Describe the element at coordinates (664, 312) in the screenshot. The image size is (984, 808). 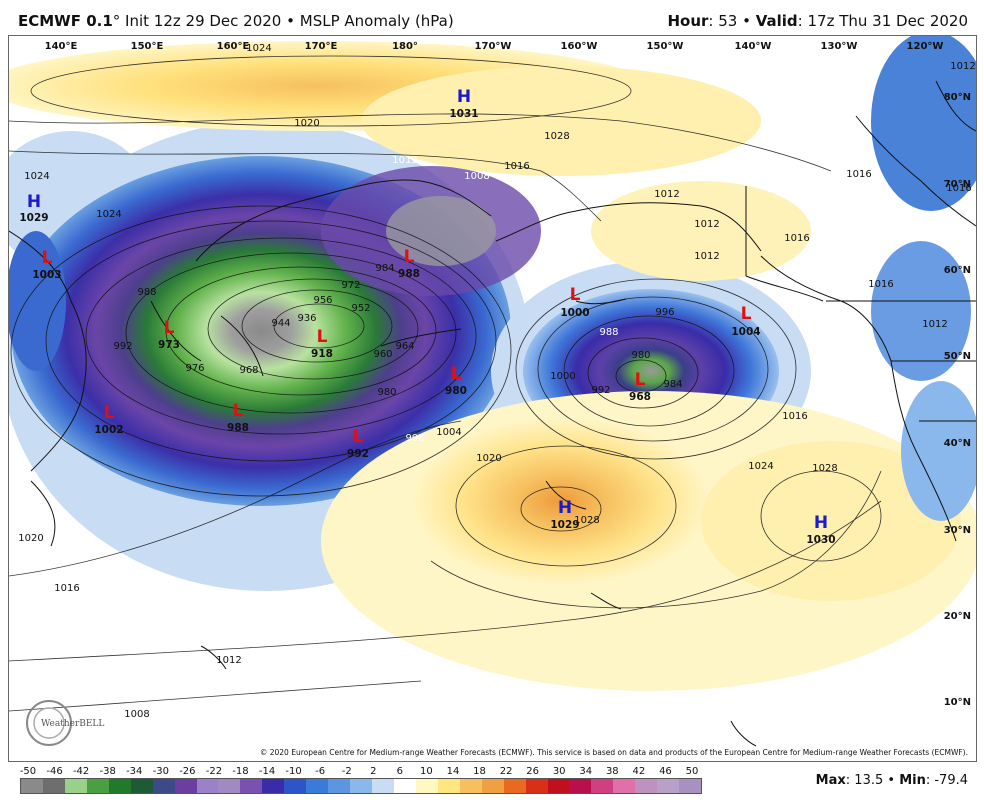
I see `isobar-label: 996` at that location.